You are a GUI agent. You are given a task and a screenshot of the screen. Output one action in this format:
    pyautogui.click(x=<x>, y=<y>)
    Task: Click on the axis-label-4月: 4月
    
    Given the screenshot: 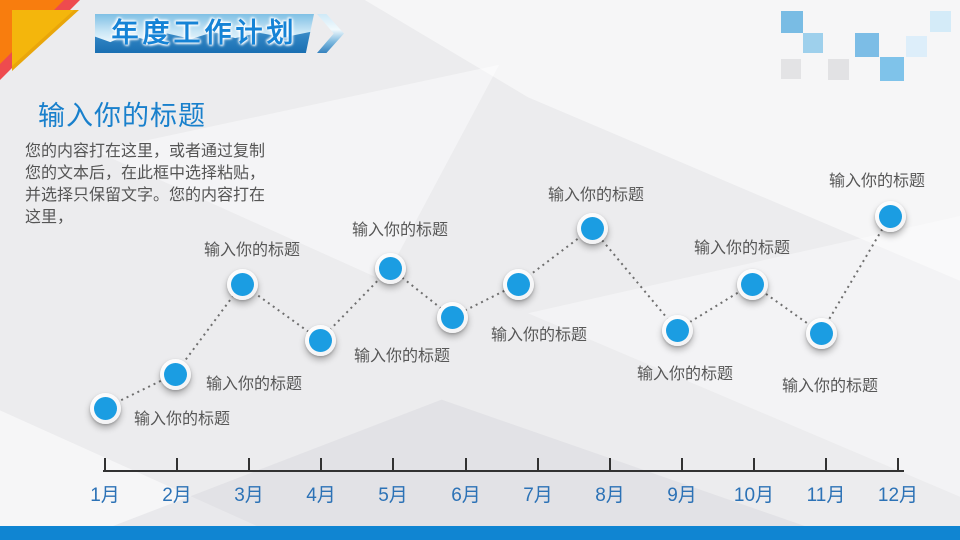 What is the action you would take?
    pyautogui.click(x=321, y=495)
    